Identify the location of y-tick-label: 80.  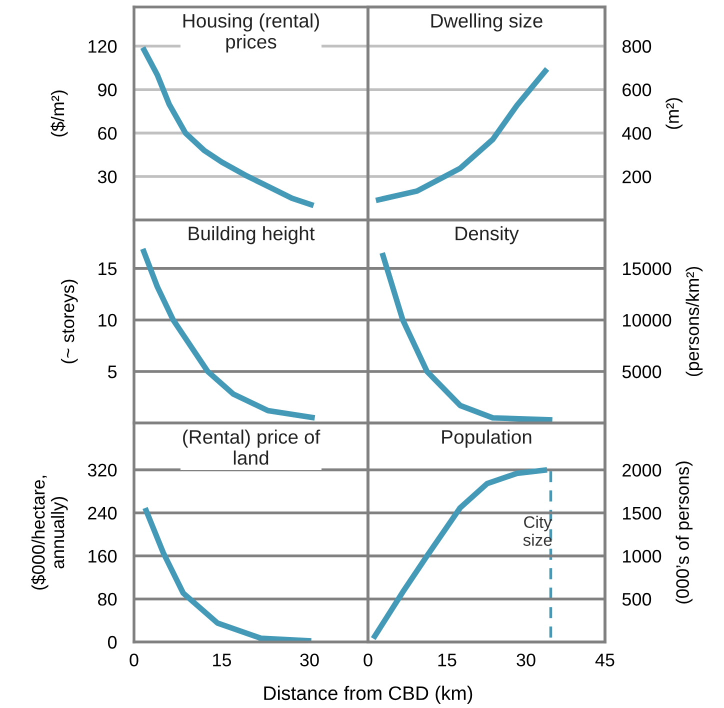
(107, 599).